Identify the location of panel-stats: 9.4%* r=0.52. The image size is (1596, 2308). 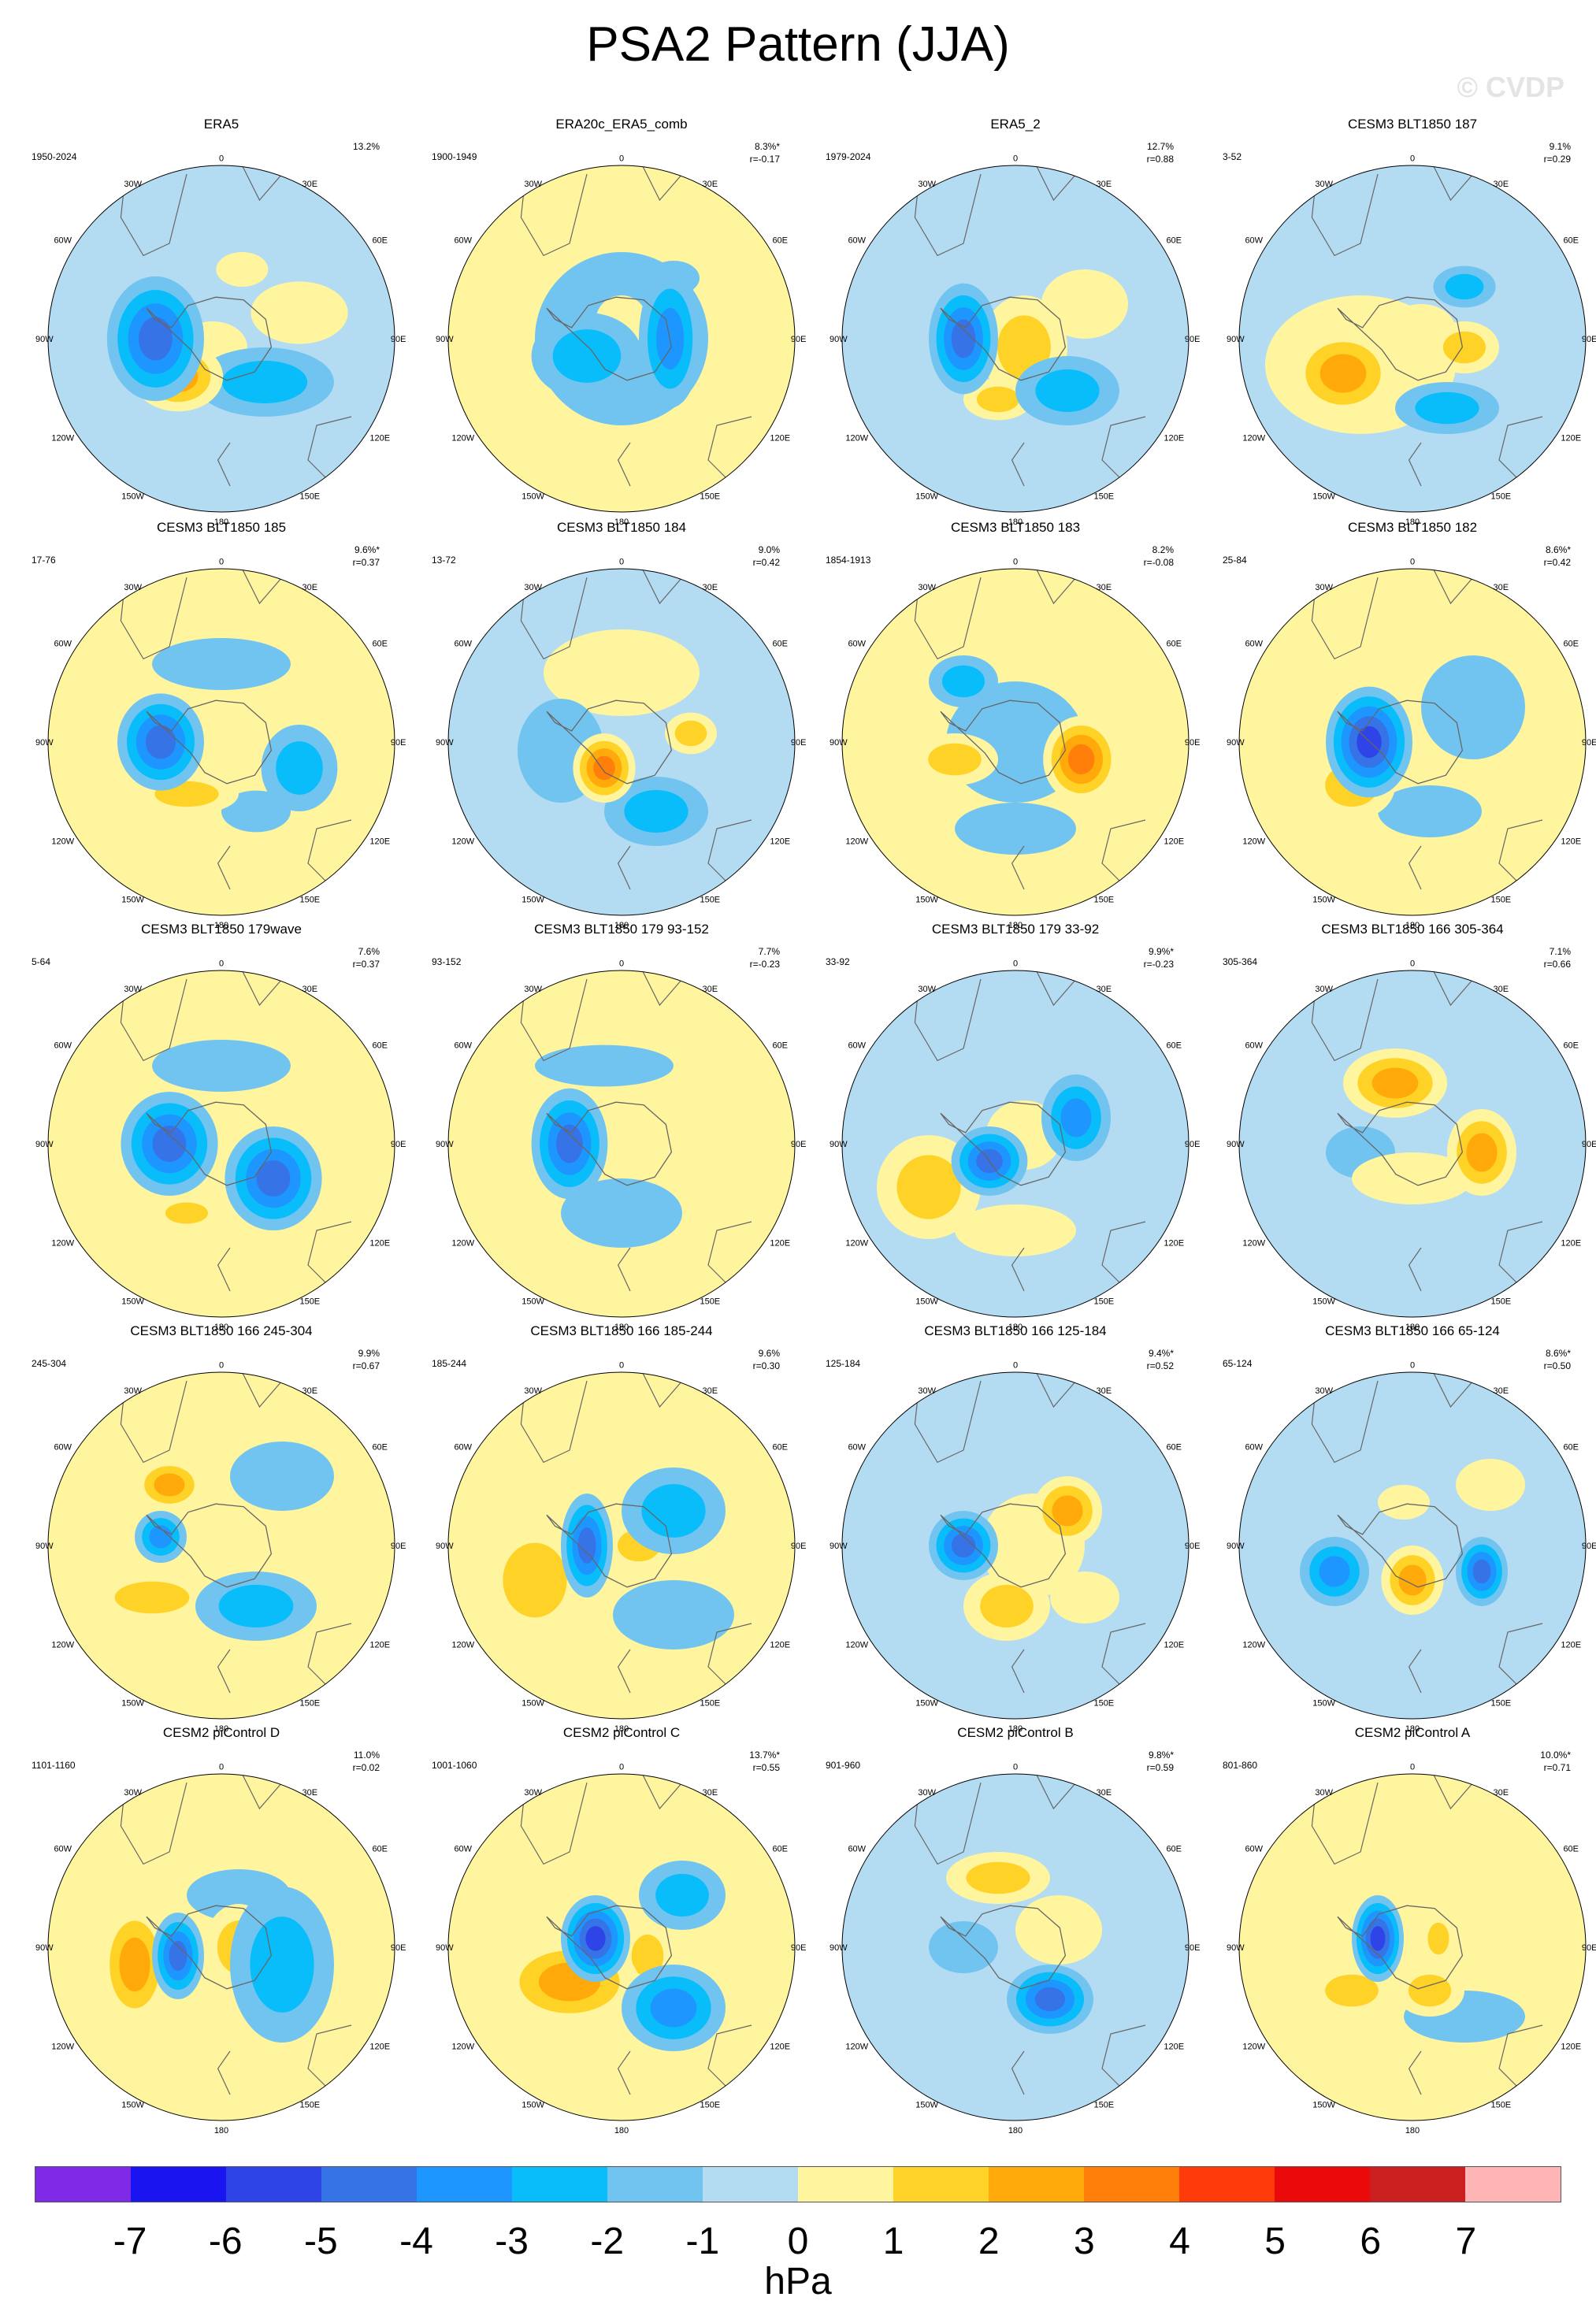
(1160, 1359).